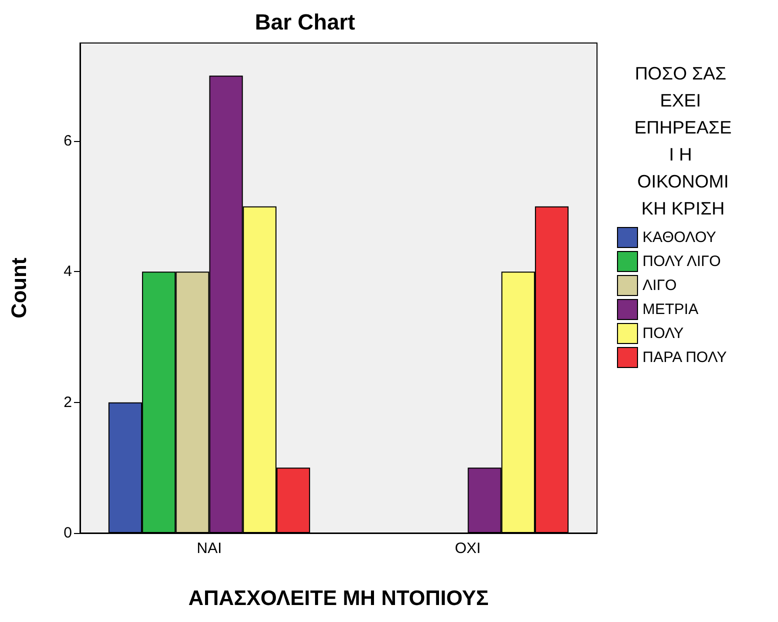  What do you see at coordinates (68, 271) in the screenshot?
I see `y-tick-label: 4` at bounding box center [68, 271].